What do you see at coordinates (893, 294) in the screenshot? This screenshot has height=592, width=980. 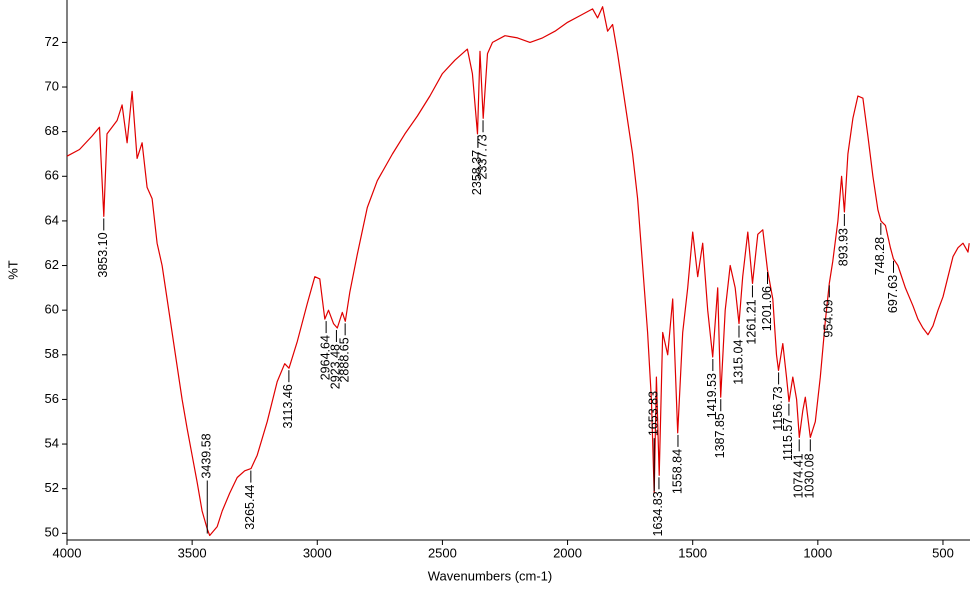 I see `peak-label: 697.63` at bounding box center [893, 294].